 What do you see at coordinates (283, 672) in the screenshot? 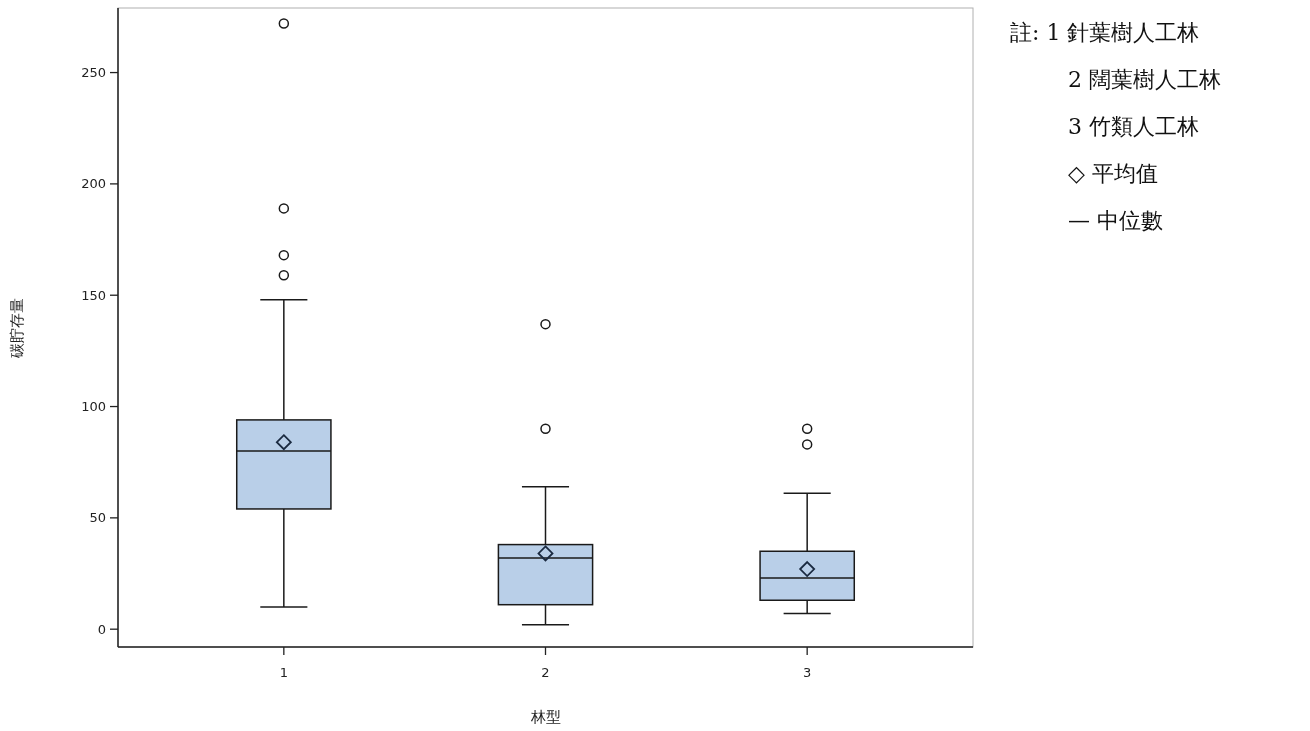
I see `x-tick-label: 1` at bounding box center [283, 672].